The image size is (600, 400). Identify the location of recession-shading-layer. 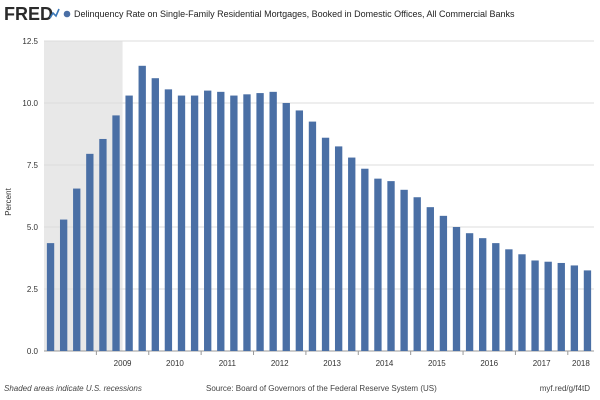
(83, 196).